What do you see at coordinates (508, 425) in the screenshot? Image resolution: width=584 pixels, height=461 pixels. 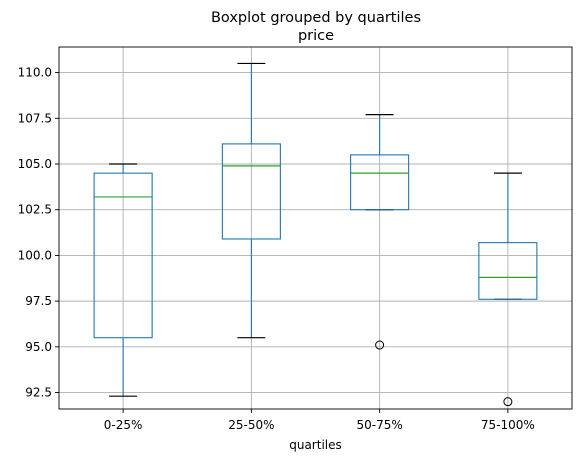 I see `x-tick-label: 75-100%` at bounding box center [508, 425].